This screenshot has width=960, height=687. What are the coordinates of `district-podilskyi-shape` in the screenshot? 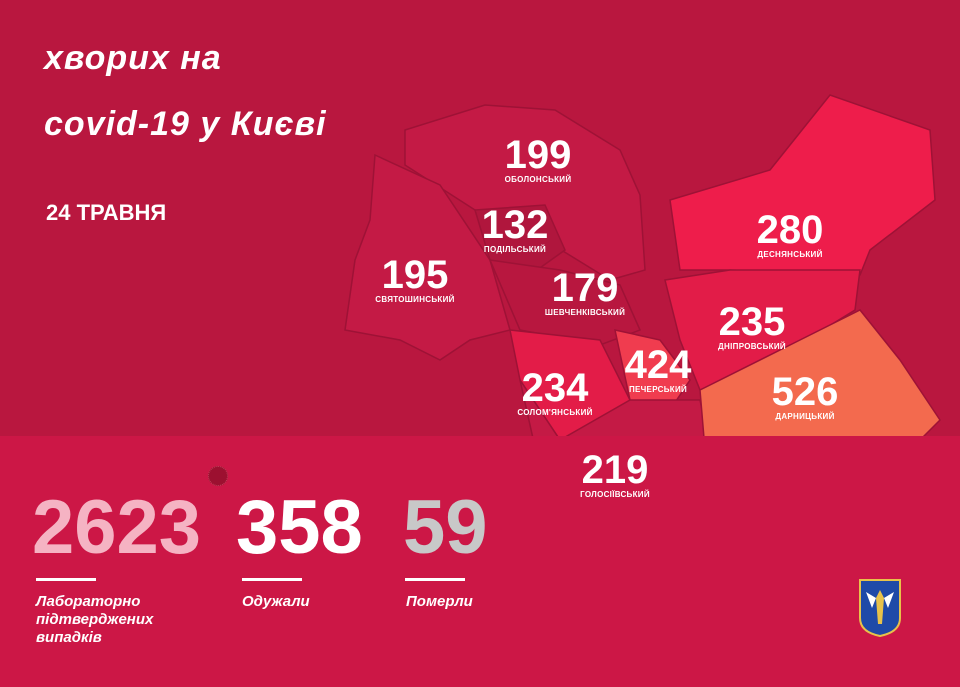 It's located at (520, 240).